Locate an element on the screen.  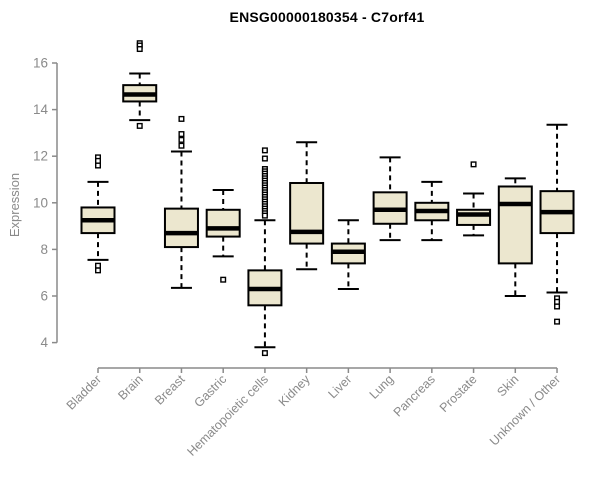
x-tick-label: Kidney is located at coordinates (294, 390).